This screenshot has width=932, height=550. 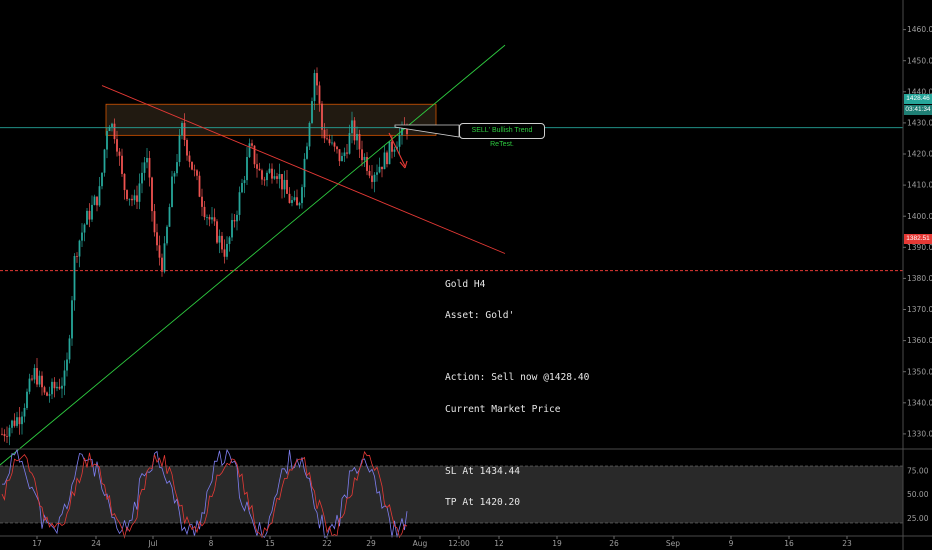 I want to click on y-tick-label: 1430.00, so click(x=919, y=123).